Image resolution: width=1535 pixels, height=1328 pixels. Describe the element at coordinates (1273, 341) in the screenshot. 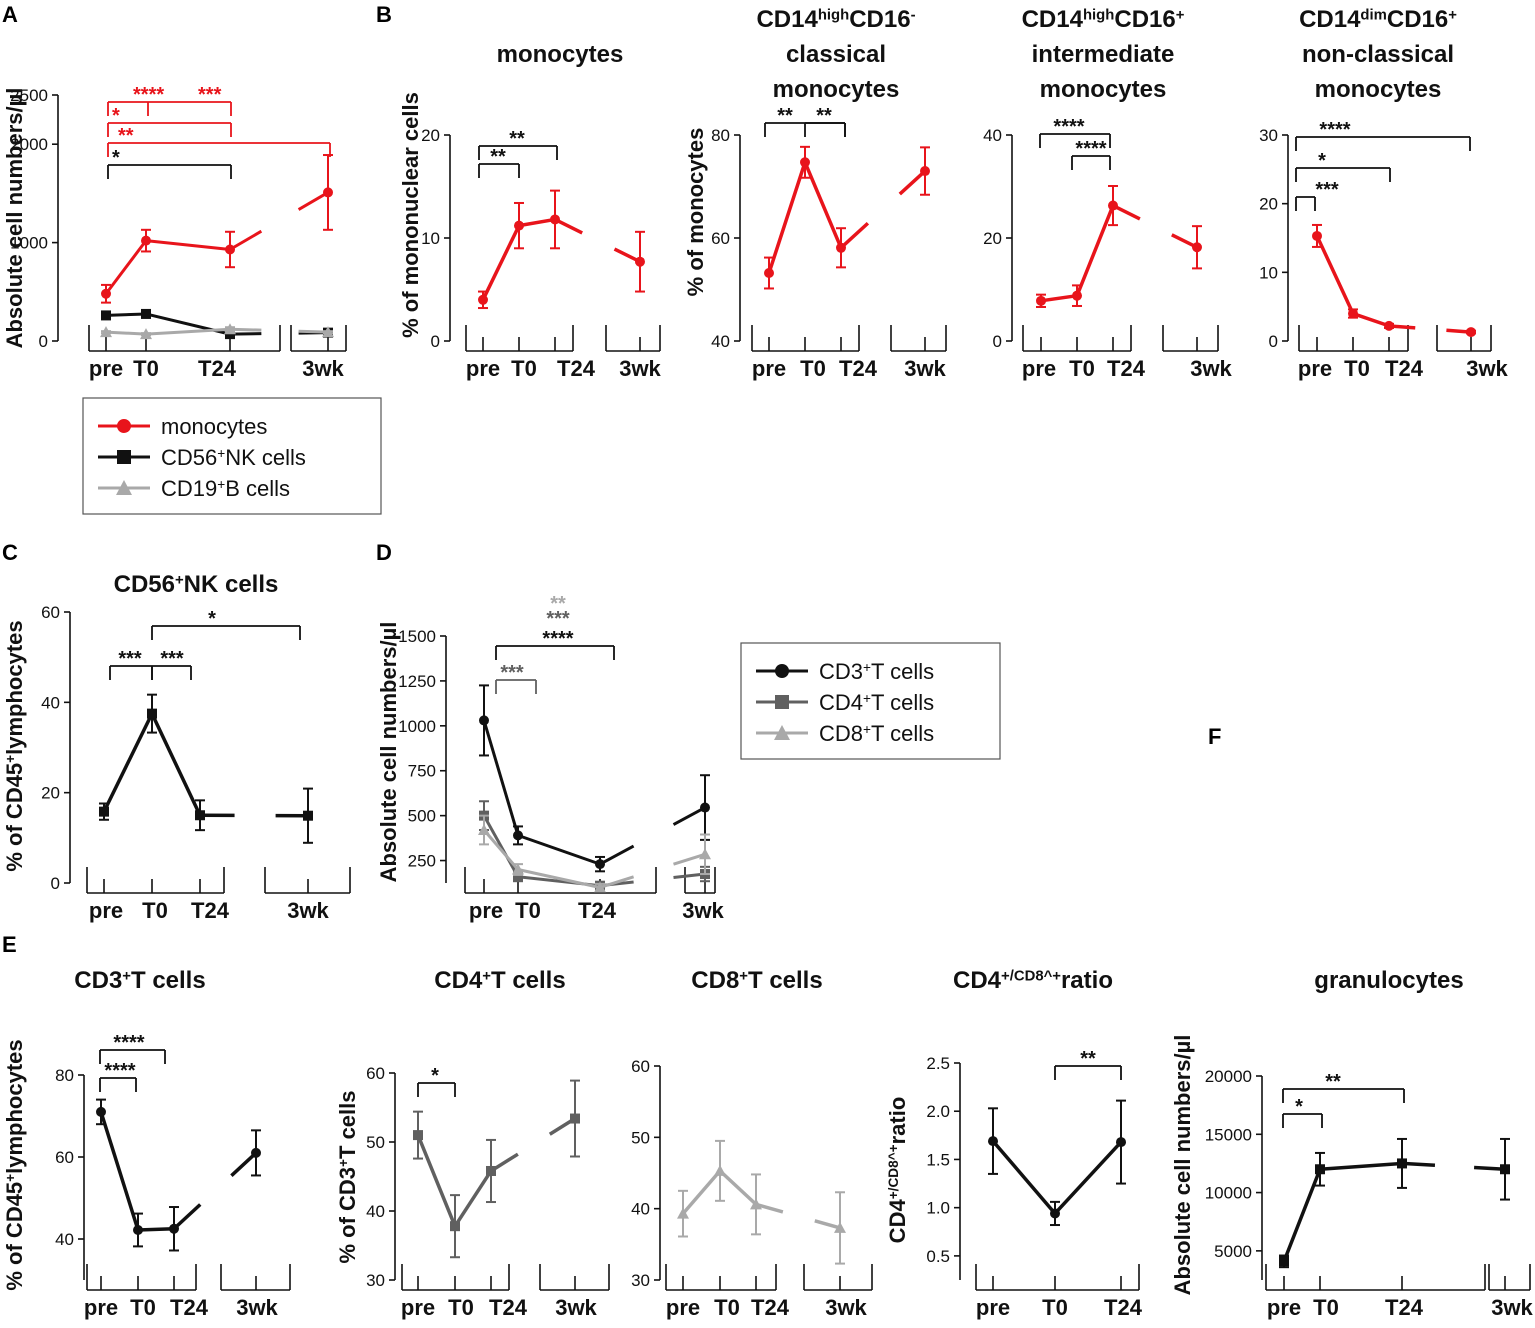

I see `y-tick-label: 0` at that location.